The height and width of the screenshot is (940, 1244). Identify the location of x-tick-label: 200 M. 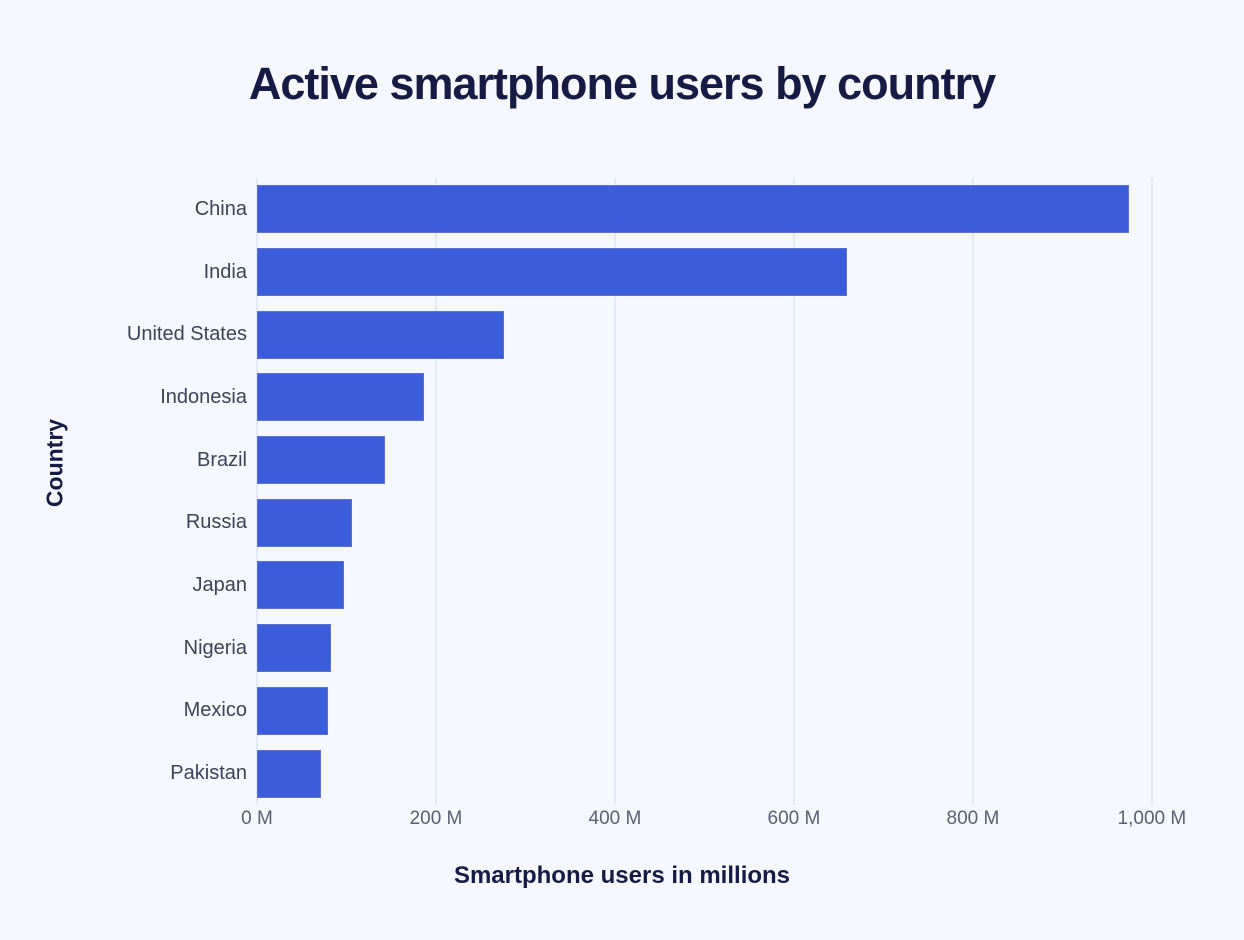
(436, 818).